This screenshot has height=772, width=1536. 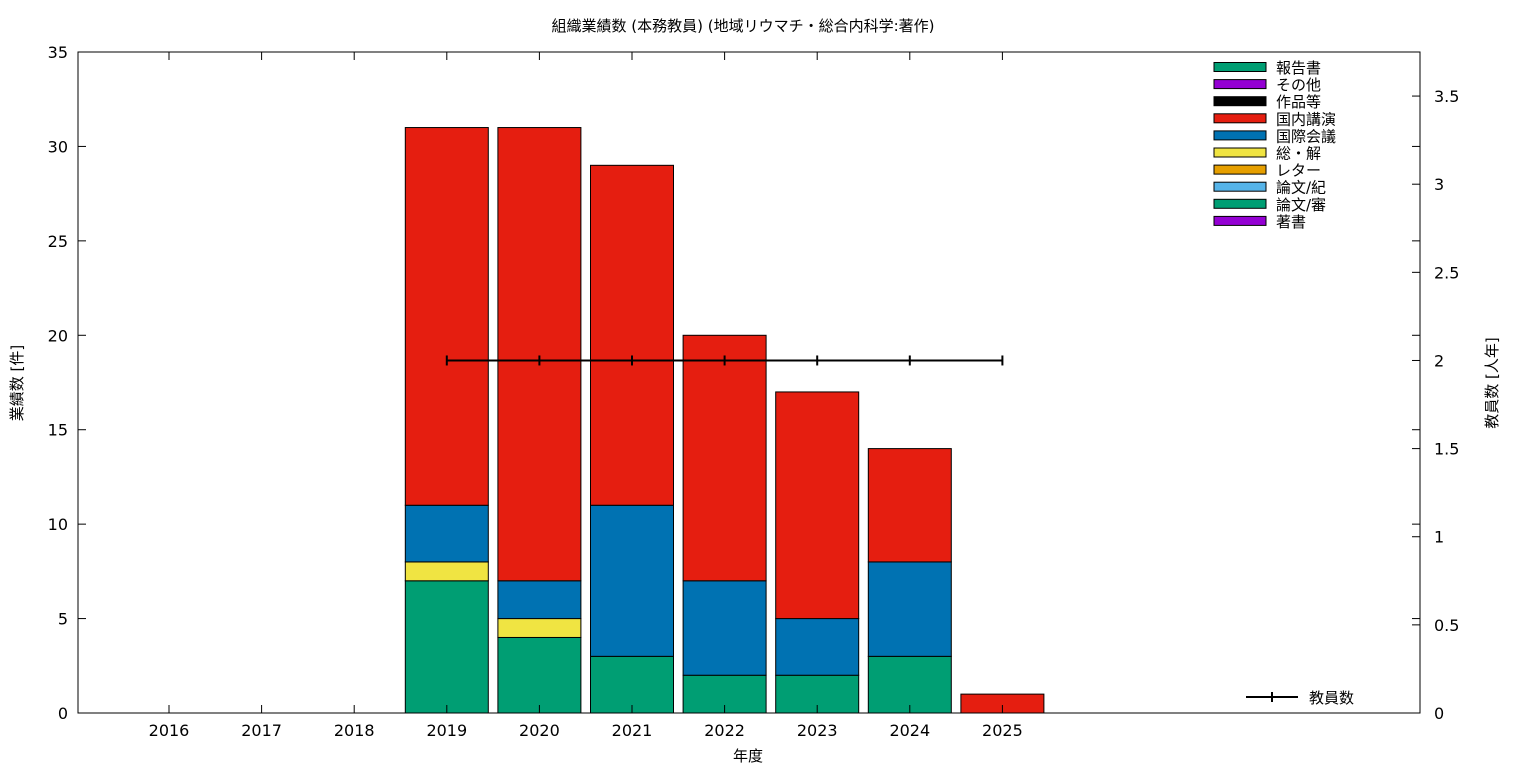 I want to click on y2-tick-label: 0, so click(x=1439, y=713).